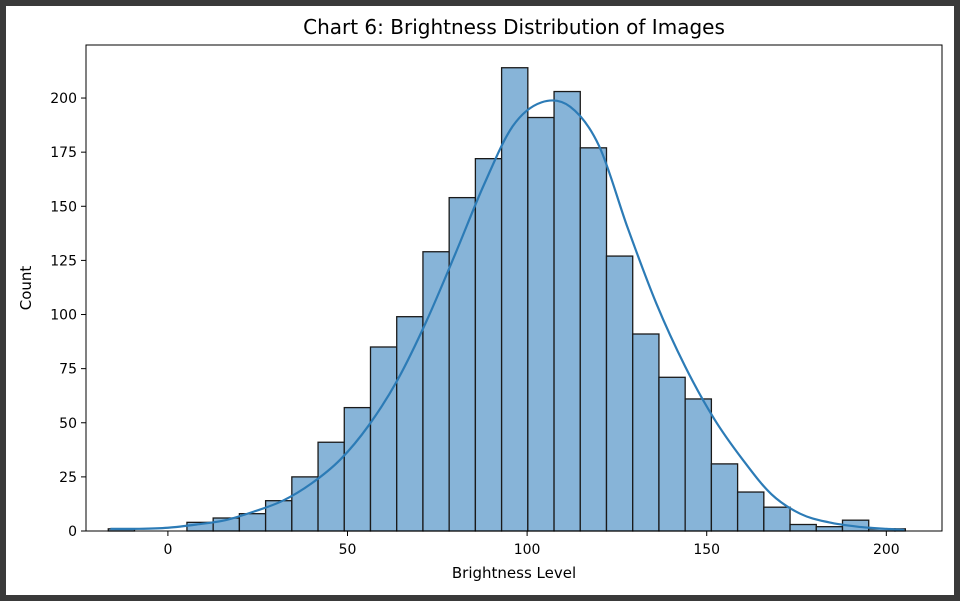 The image size is (960, 601). Describe the element at coordinates (514, 573) in the screenshot. I see `x-axis-label: Brightness Level` at that location.